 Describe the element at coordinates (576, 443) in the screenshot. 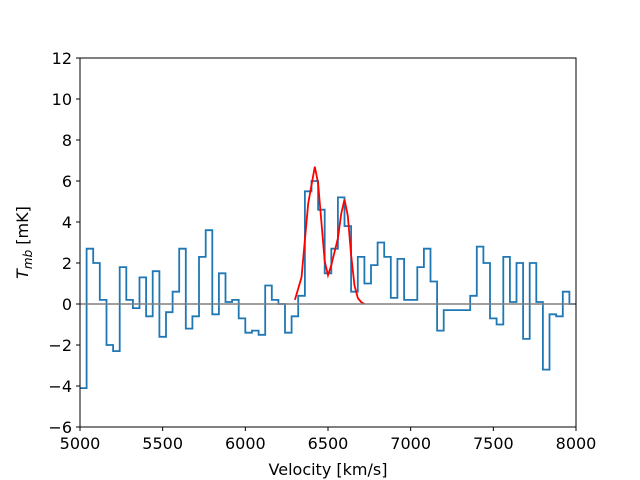

I see `x-tick-label: 8000` at that location.